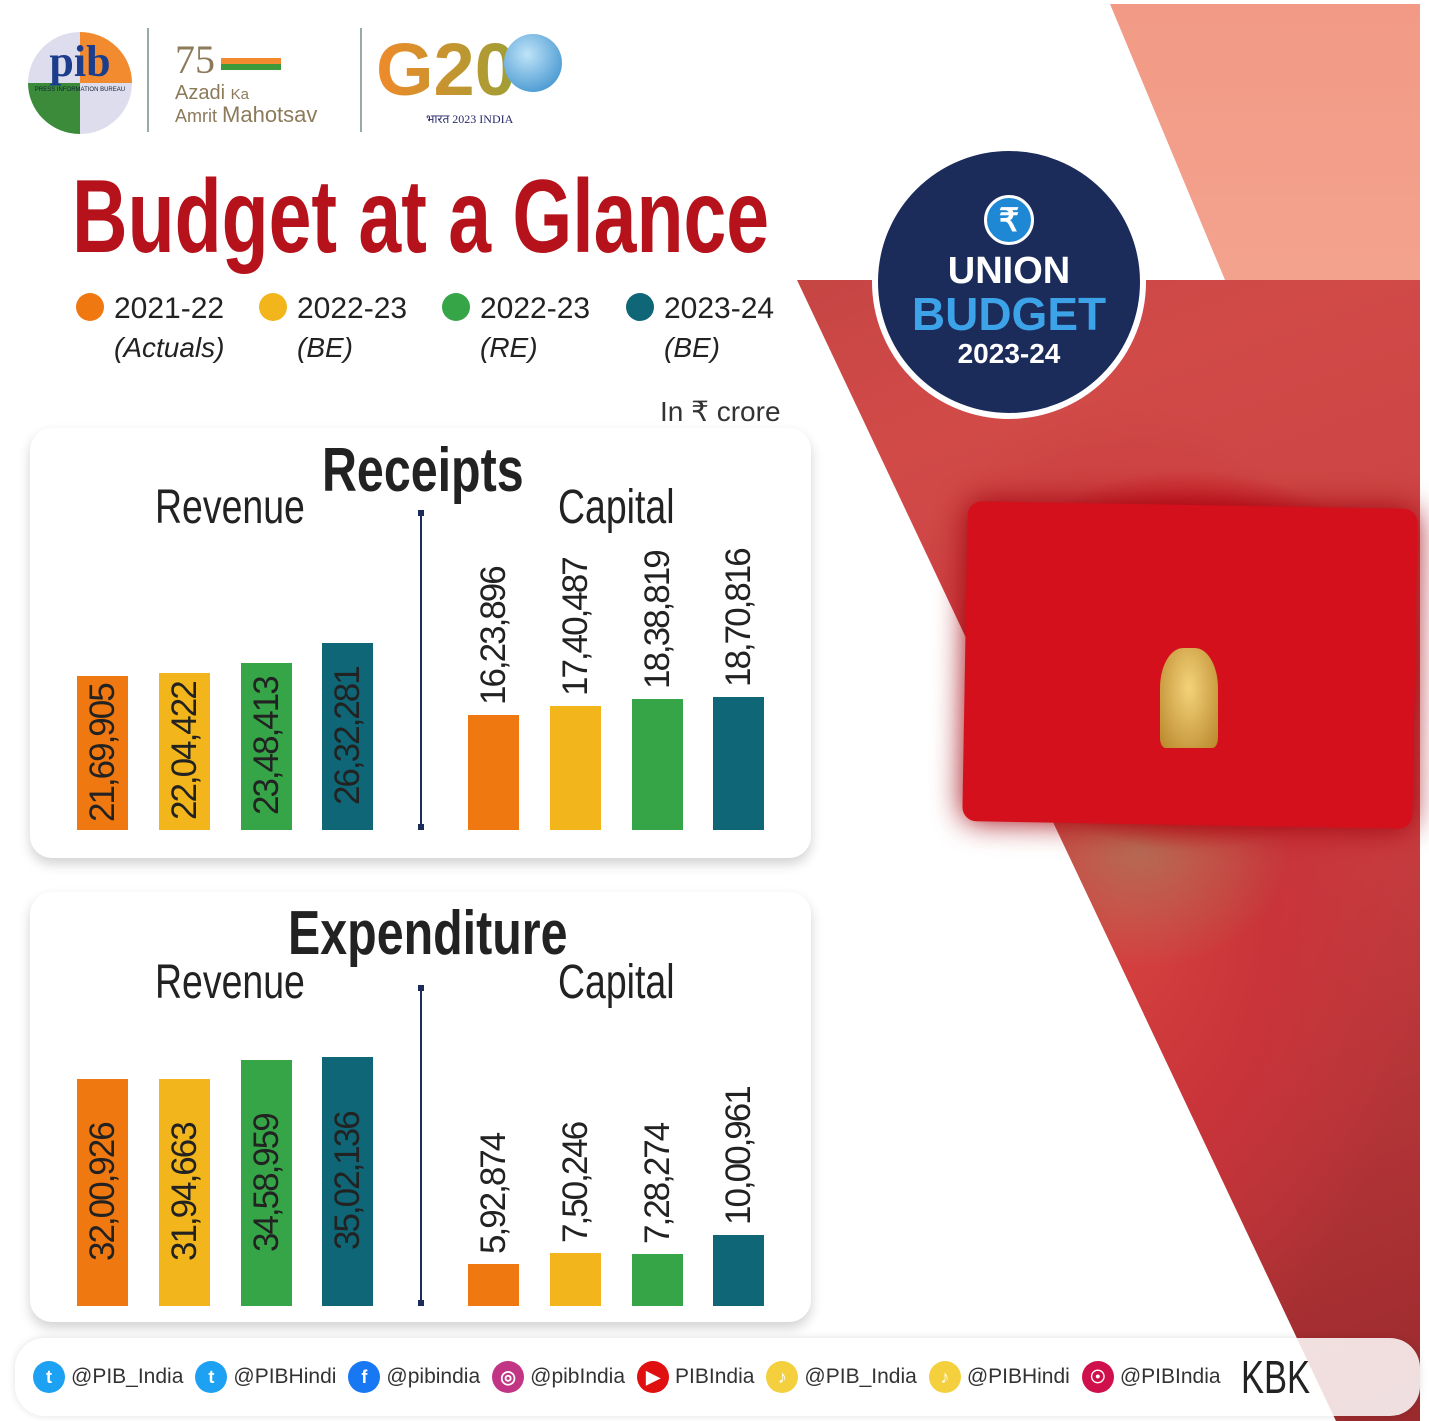 The width and height of the screenshot is (1429, 1421). What do you see at coordinates (1009, 353) in the screenshot?
I see `badge-line3: 2023-24` at bounding box center [1009, 353].